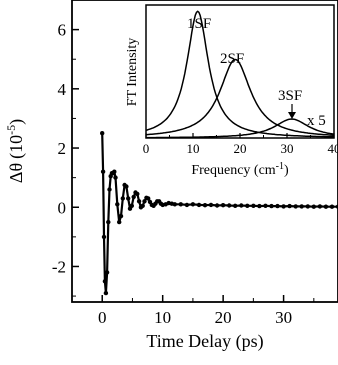 The image size is (338, 365). I want to click on y-axis-title-unit-close: ), so click(16, 122).